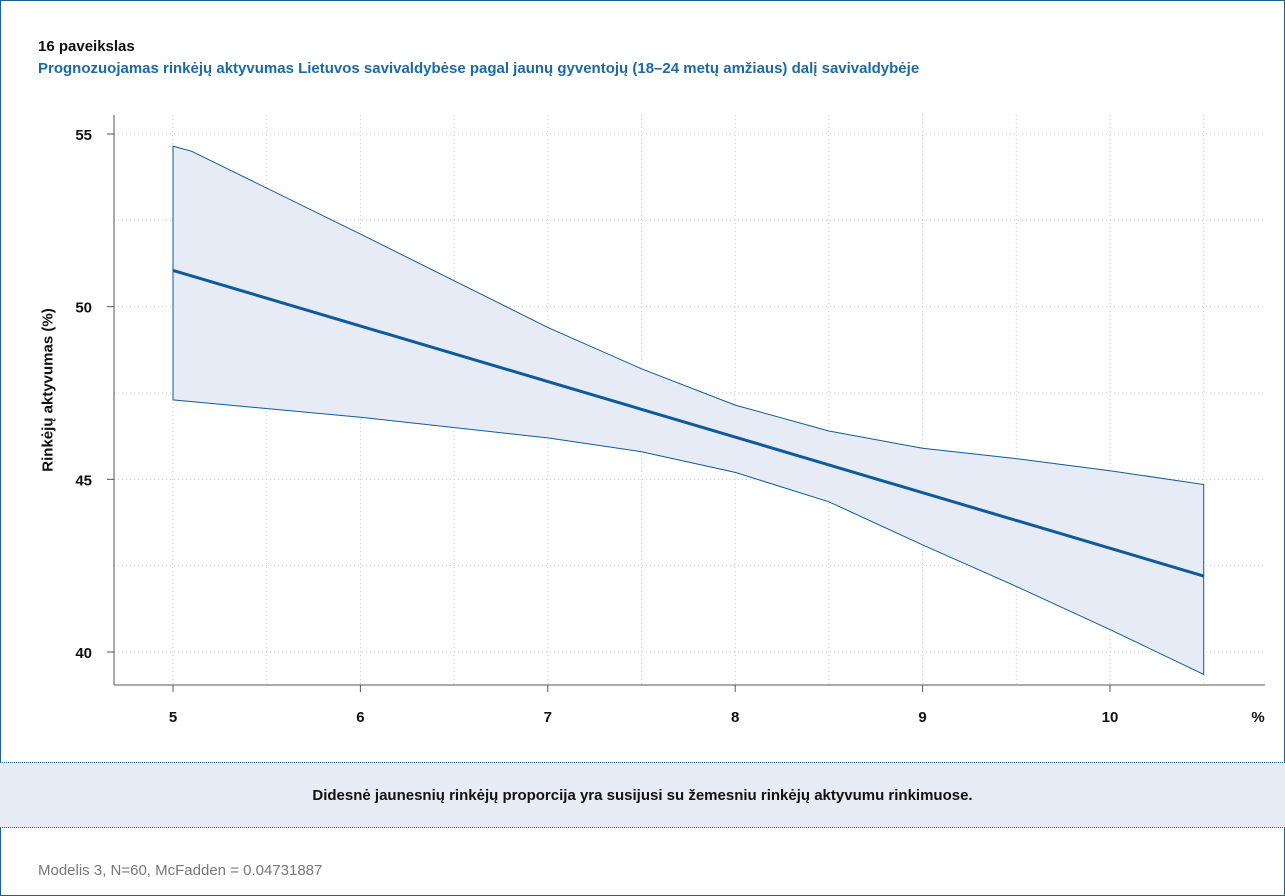 The image size is (1285, 896). What do you see at coordinates (86, 46) in the screenshot?
I see `figure-label: 16 paveikslas` at bounding box center [86, 46].